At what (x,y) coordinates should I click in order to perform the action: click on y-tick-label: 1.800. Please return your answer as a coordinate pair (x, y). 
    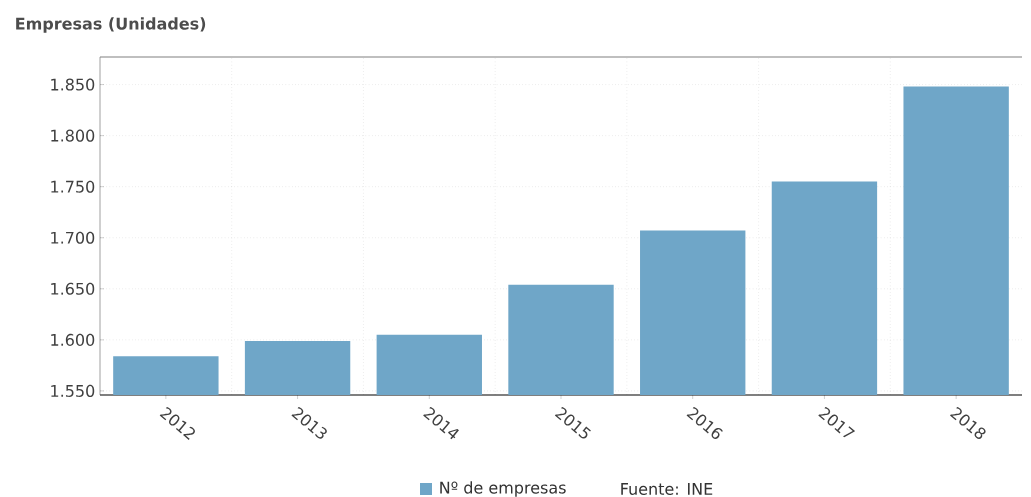
    Looking at the image, I should click on (73, 135).